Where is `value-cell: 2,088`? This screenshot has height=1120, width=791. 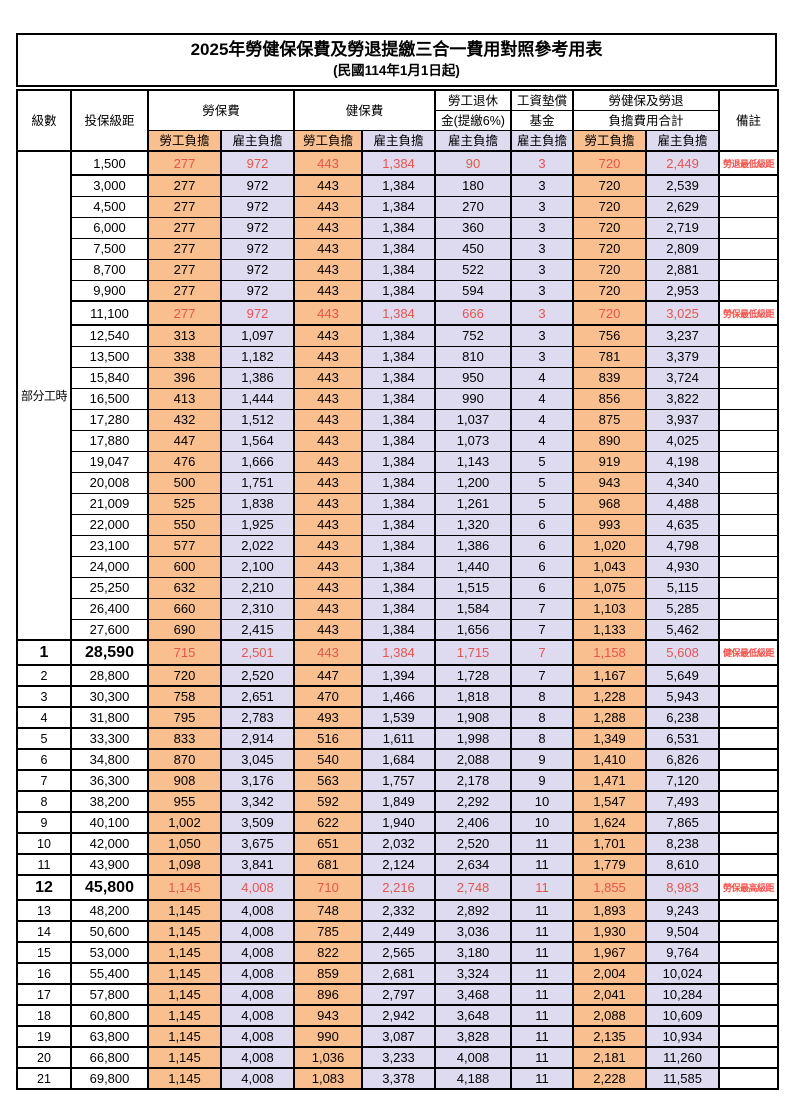
value-cell: 2,088 is located at coordinates (473, 759).